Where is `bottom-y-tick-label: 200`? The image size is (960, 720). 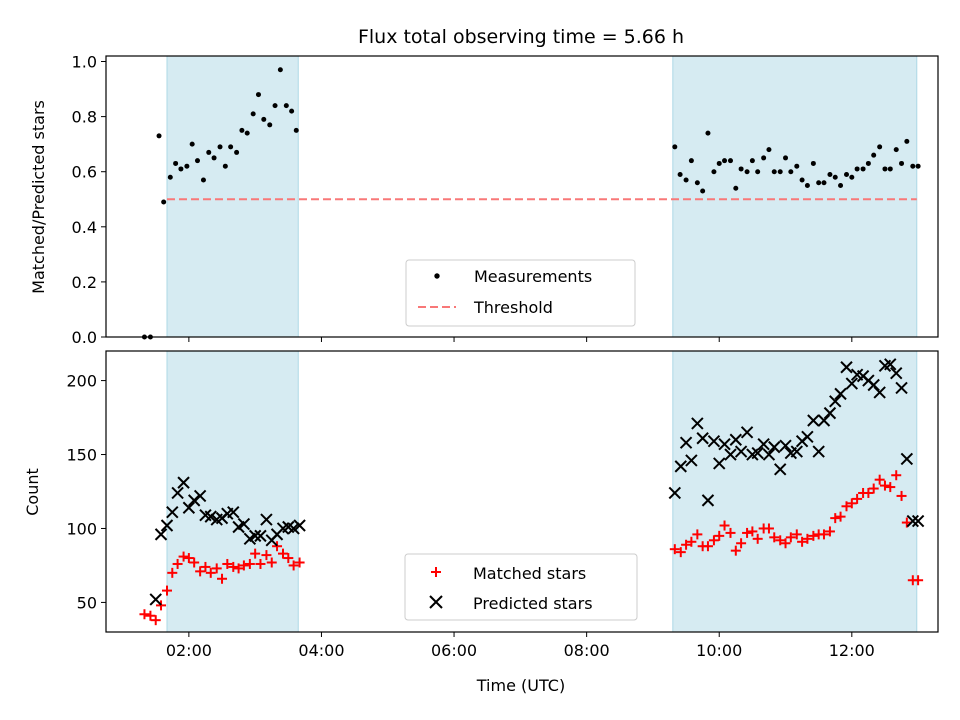 bottom-y-tick-label: 200 is located at coordinates (81, 381).